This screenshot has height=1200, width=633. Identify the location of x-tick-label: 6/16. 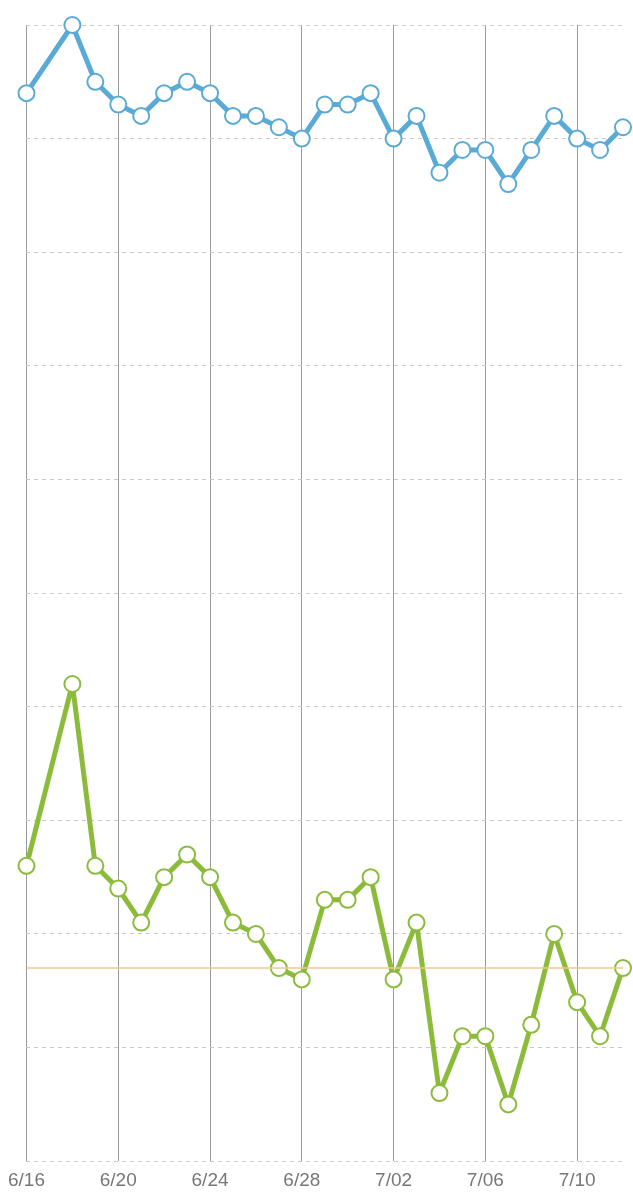
(26, 1179).